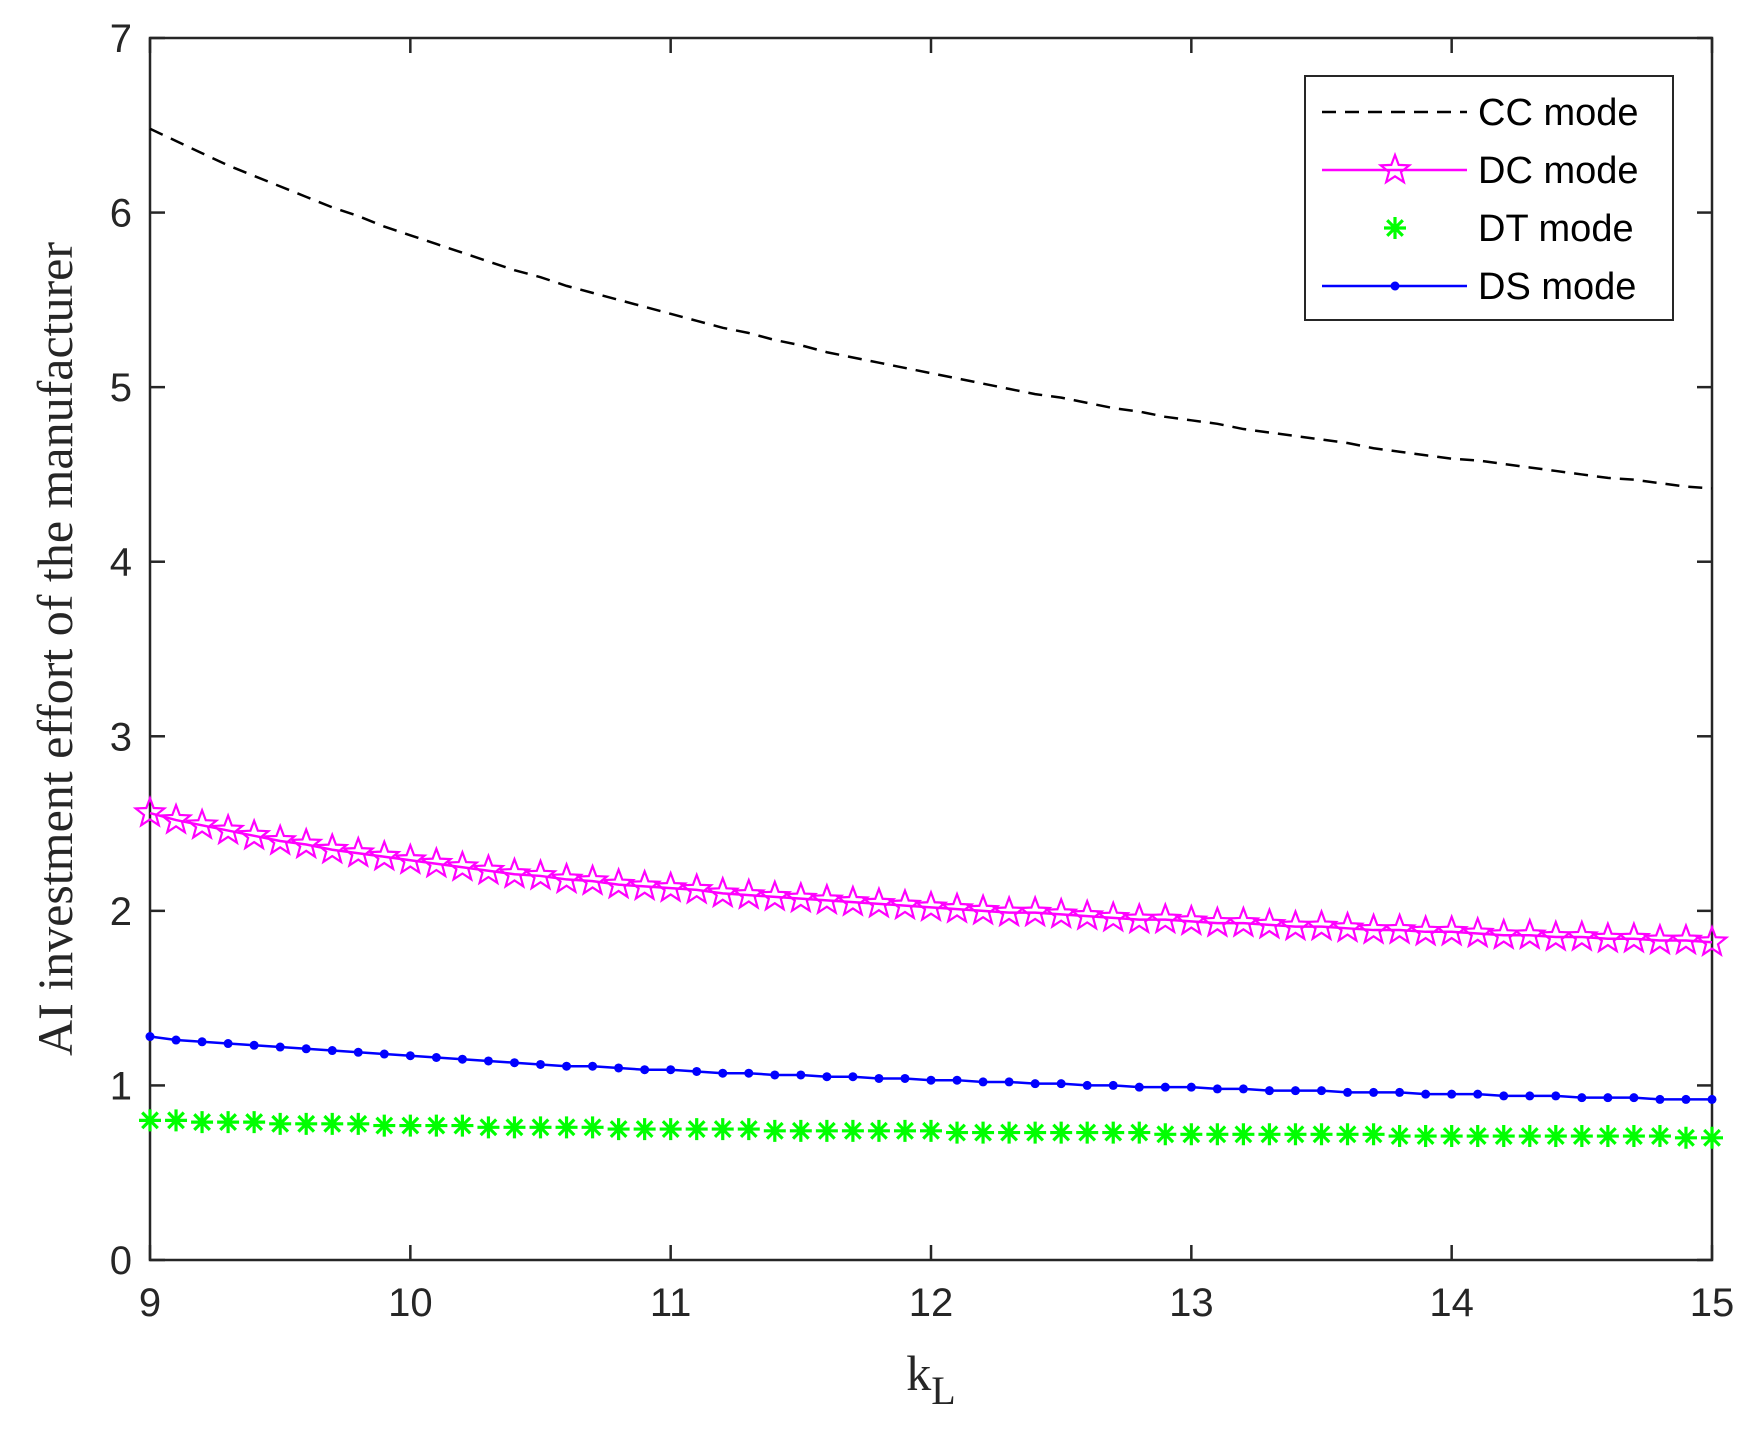  What do you see at coordinates (1712, 1303) in the screenshot?
I see `x-tick-label: 15` at bounding box center [1712, 1303].